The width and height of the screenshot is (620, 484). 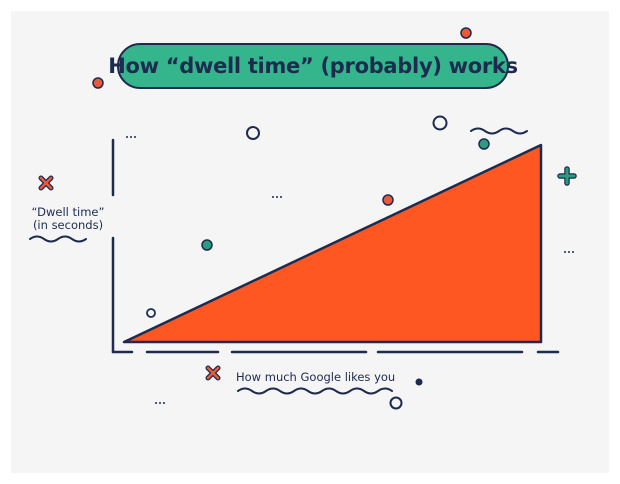 I want to click on title-banner: How “dwell time” (probably) works, so click(x=313, y=66).